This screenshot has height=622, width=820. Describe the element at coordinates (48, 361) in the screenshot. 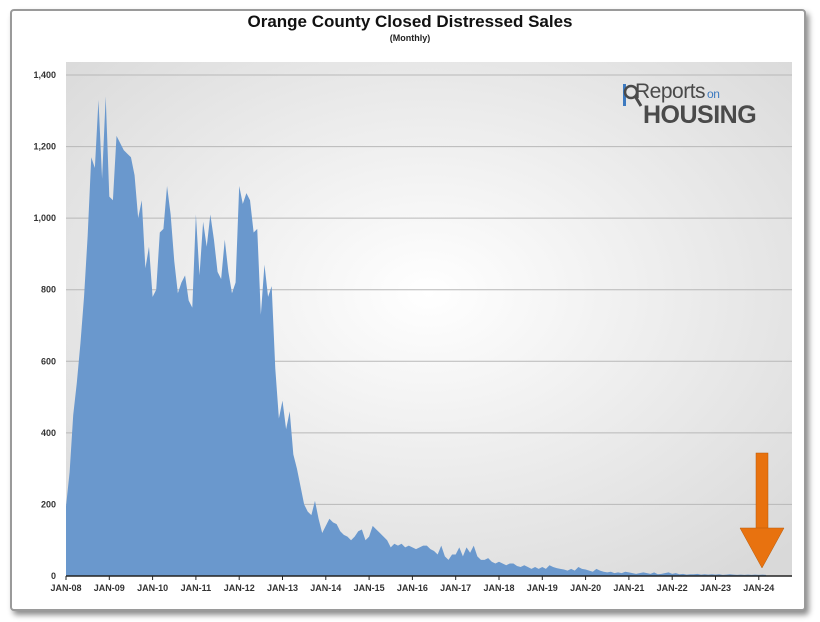

I see `y-tick-label: 600` at that location.